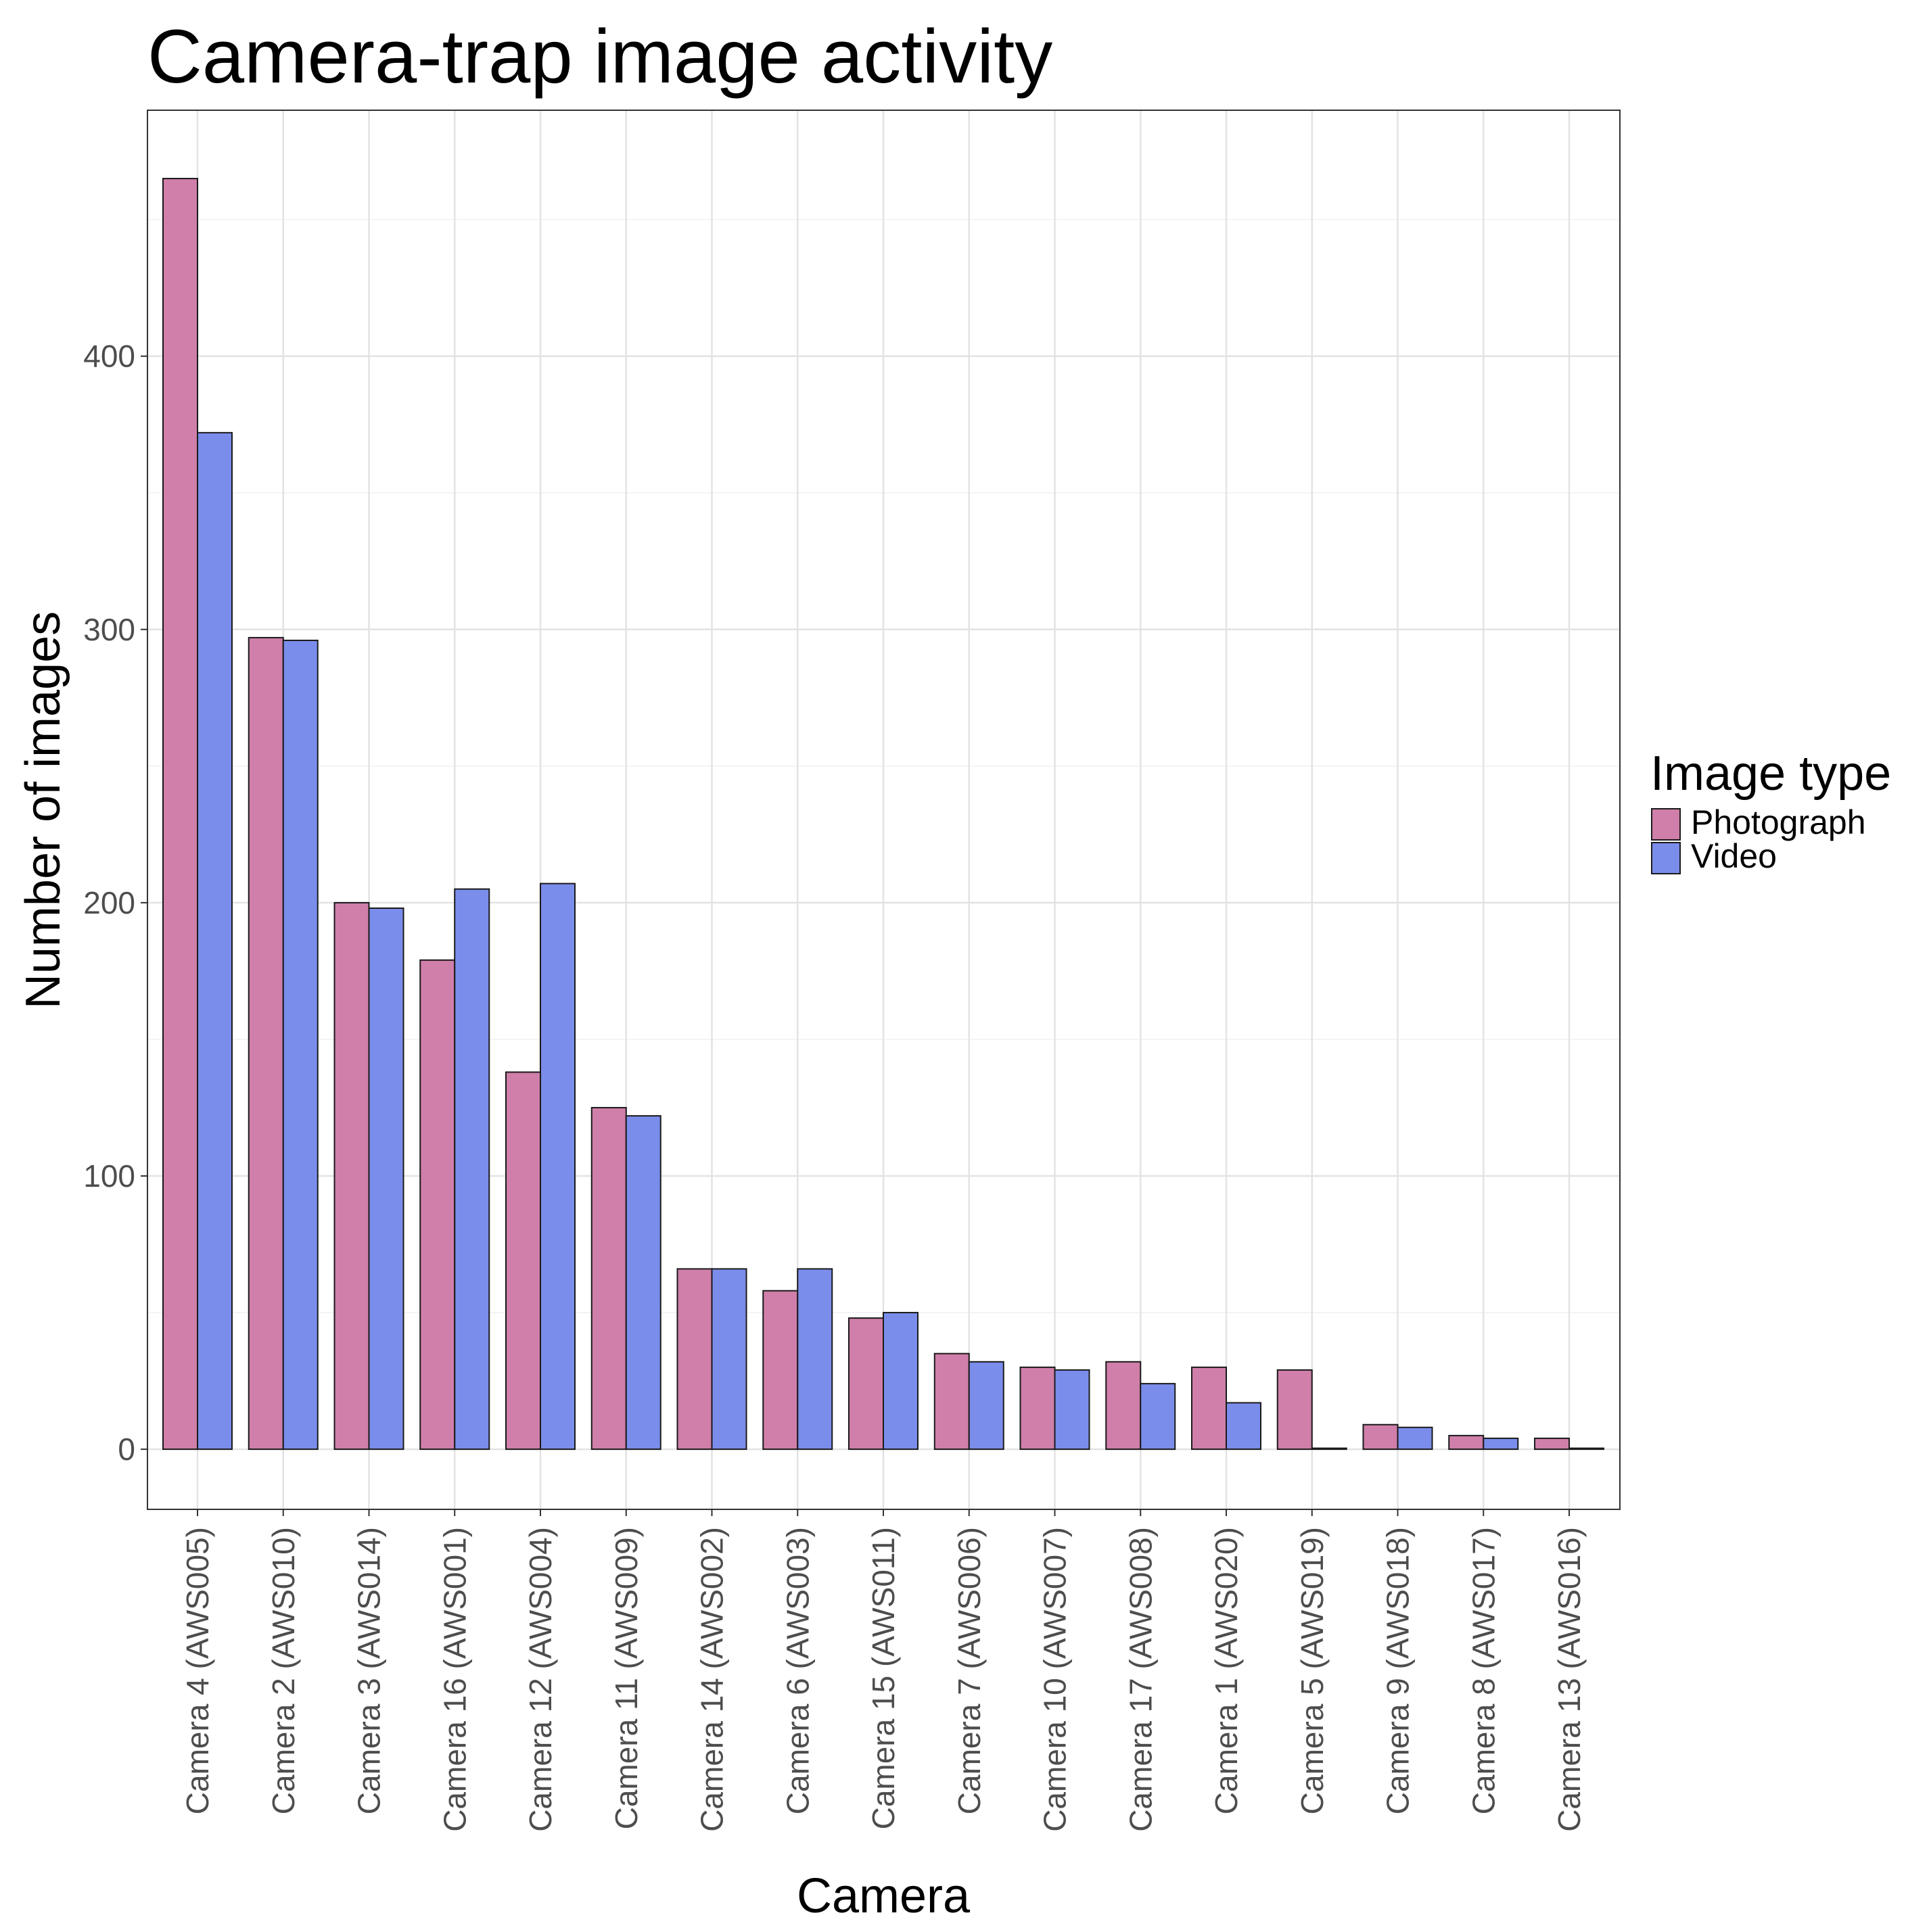 This screenshot has width=1929, height=1932. What do you see at coordinates (712, 1679) in the screenshot?
I see `x-tick-label: Camera 14 (AWS002)` at bounding box center [712, 1679].